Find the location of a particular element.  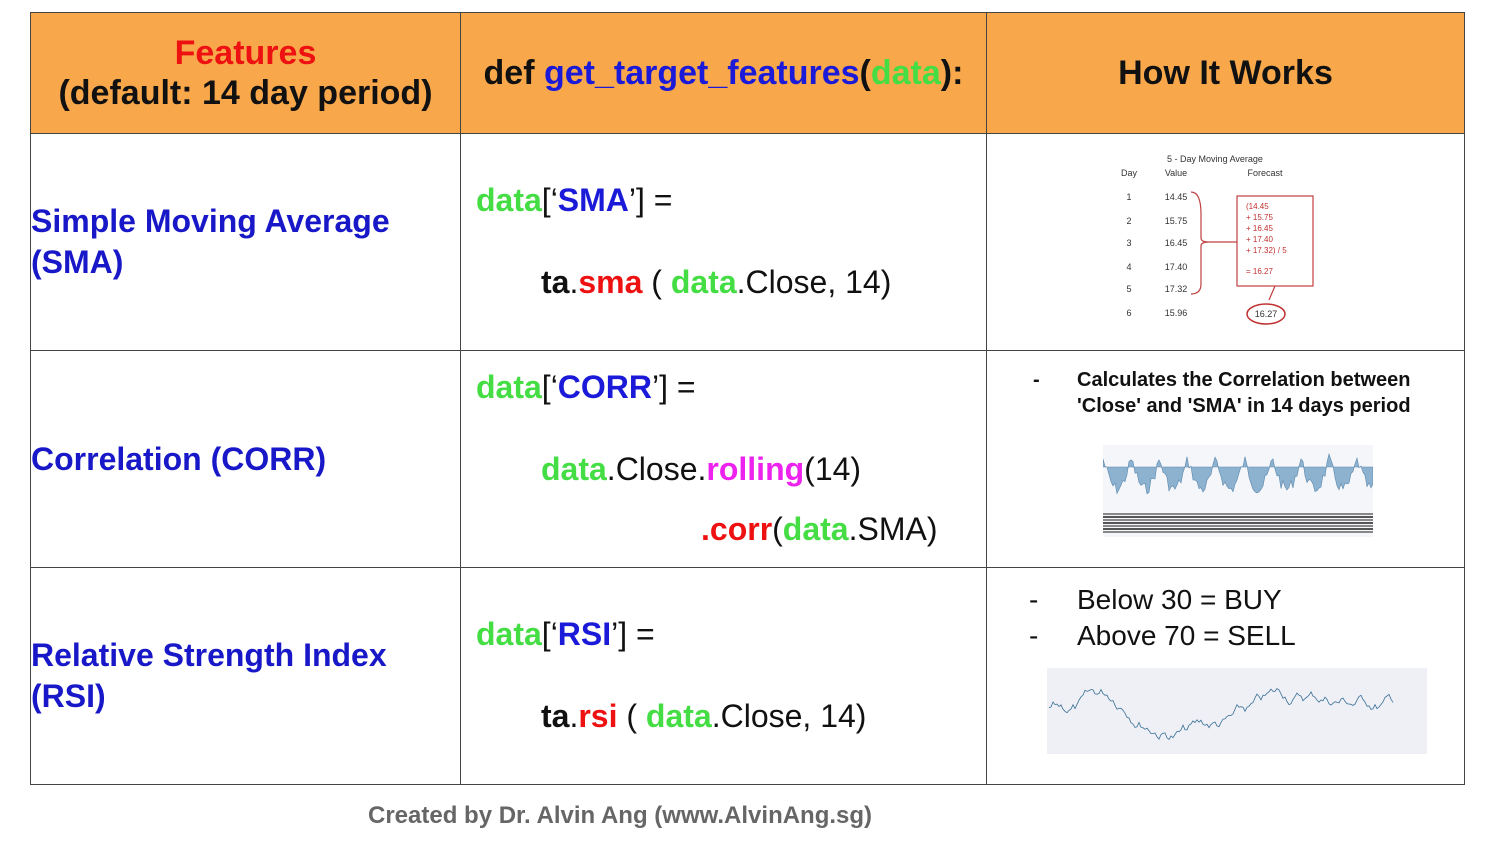

thumb-bg is located at coordinates (1237, 711).